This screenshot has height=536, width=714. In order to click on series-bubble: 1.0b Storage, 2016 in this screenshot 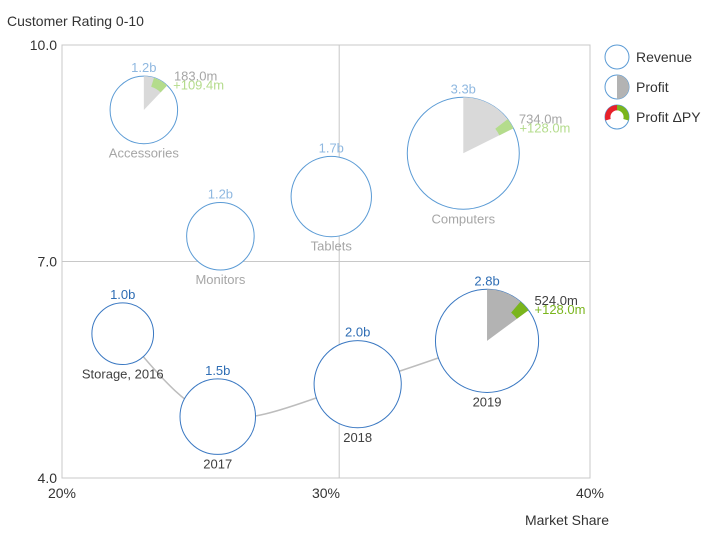, I will do `click(123, 334)`.